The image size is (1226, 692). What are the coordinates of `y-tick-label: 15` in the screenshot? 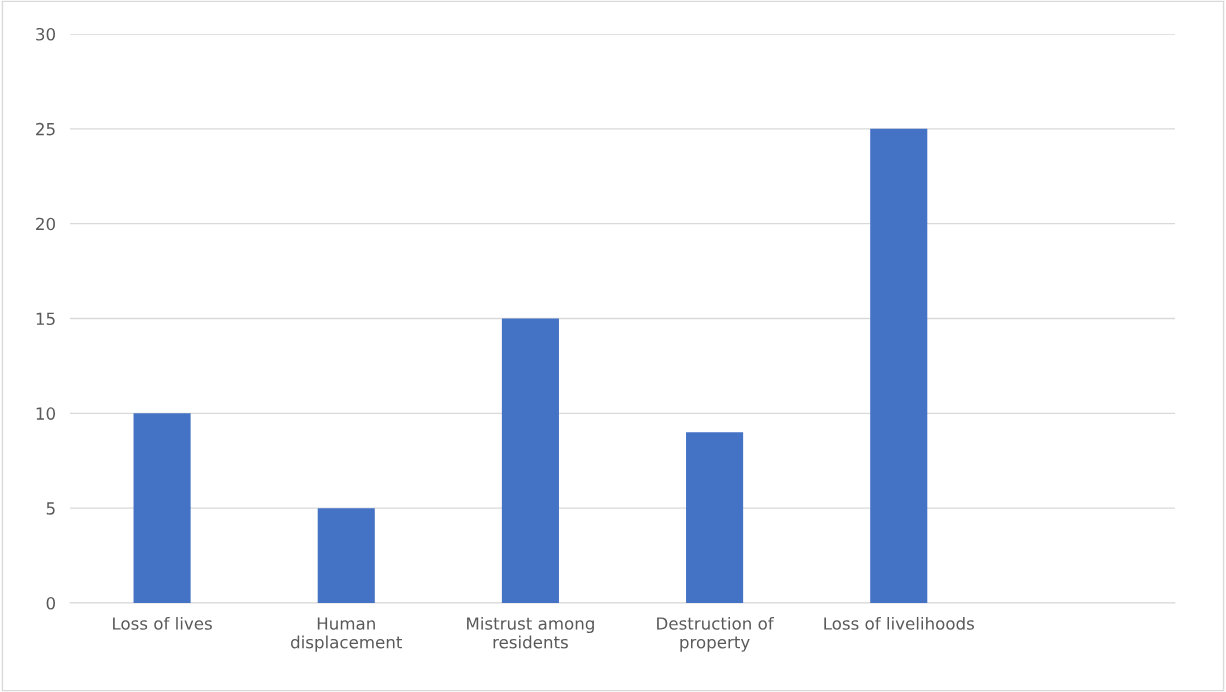 It's located at (45, 319).